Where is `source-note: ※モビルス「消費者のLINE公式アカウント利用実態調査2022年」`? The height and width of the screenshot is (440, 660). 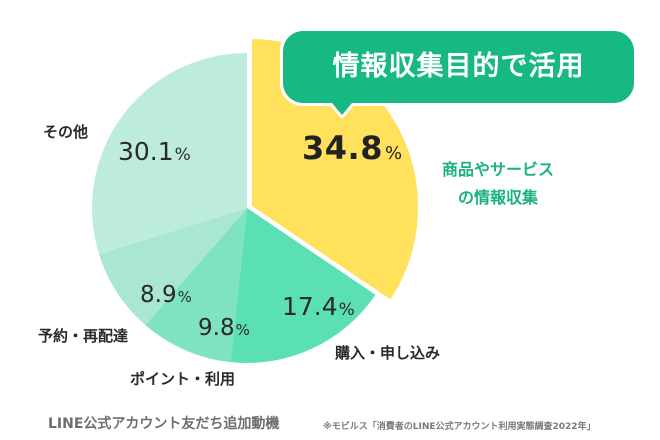 source-note: ※モビルス「消費者のLINE公式アカウント利用実態調査2022年」 is located at coordinates (459, 427).